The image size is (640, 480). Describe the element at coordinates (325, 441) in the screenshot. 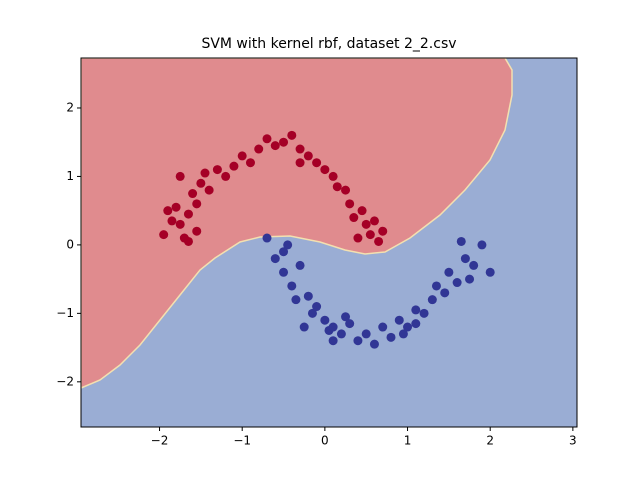

I see `x-tick-label: 0` at that location.